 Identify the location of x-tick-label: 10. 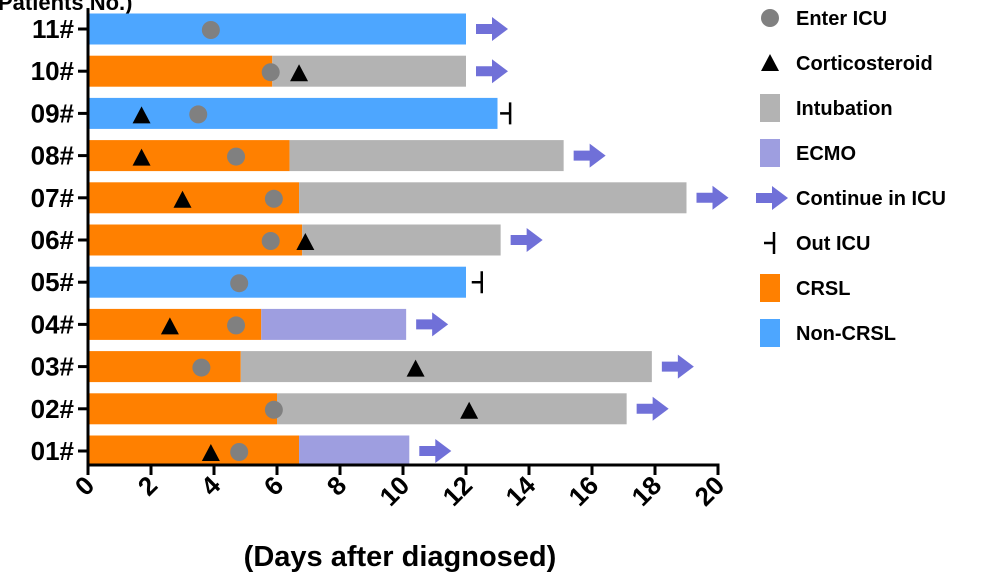
(395, 491).